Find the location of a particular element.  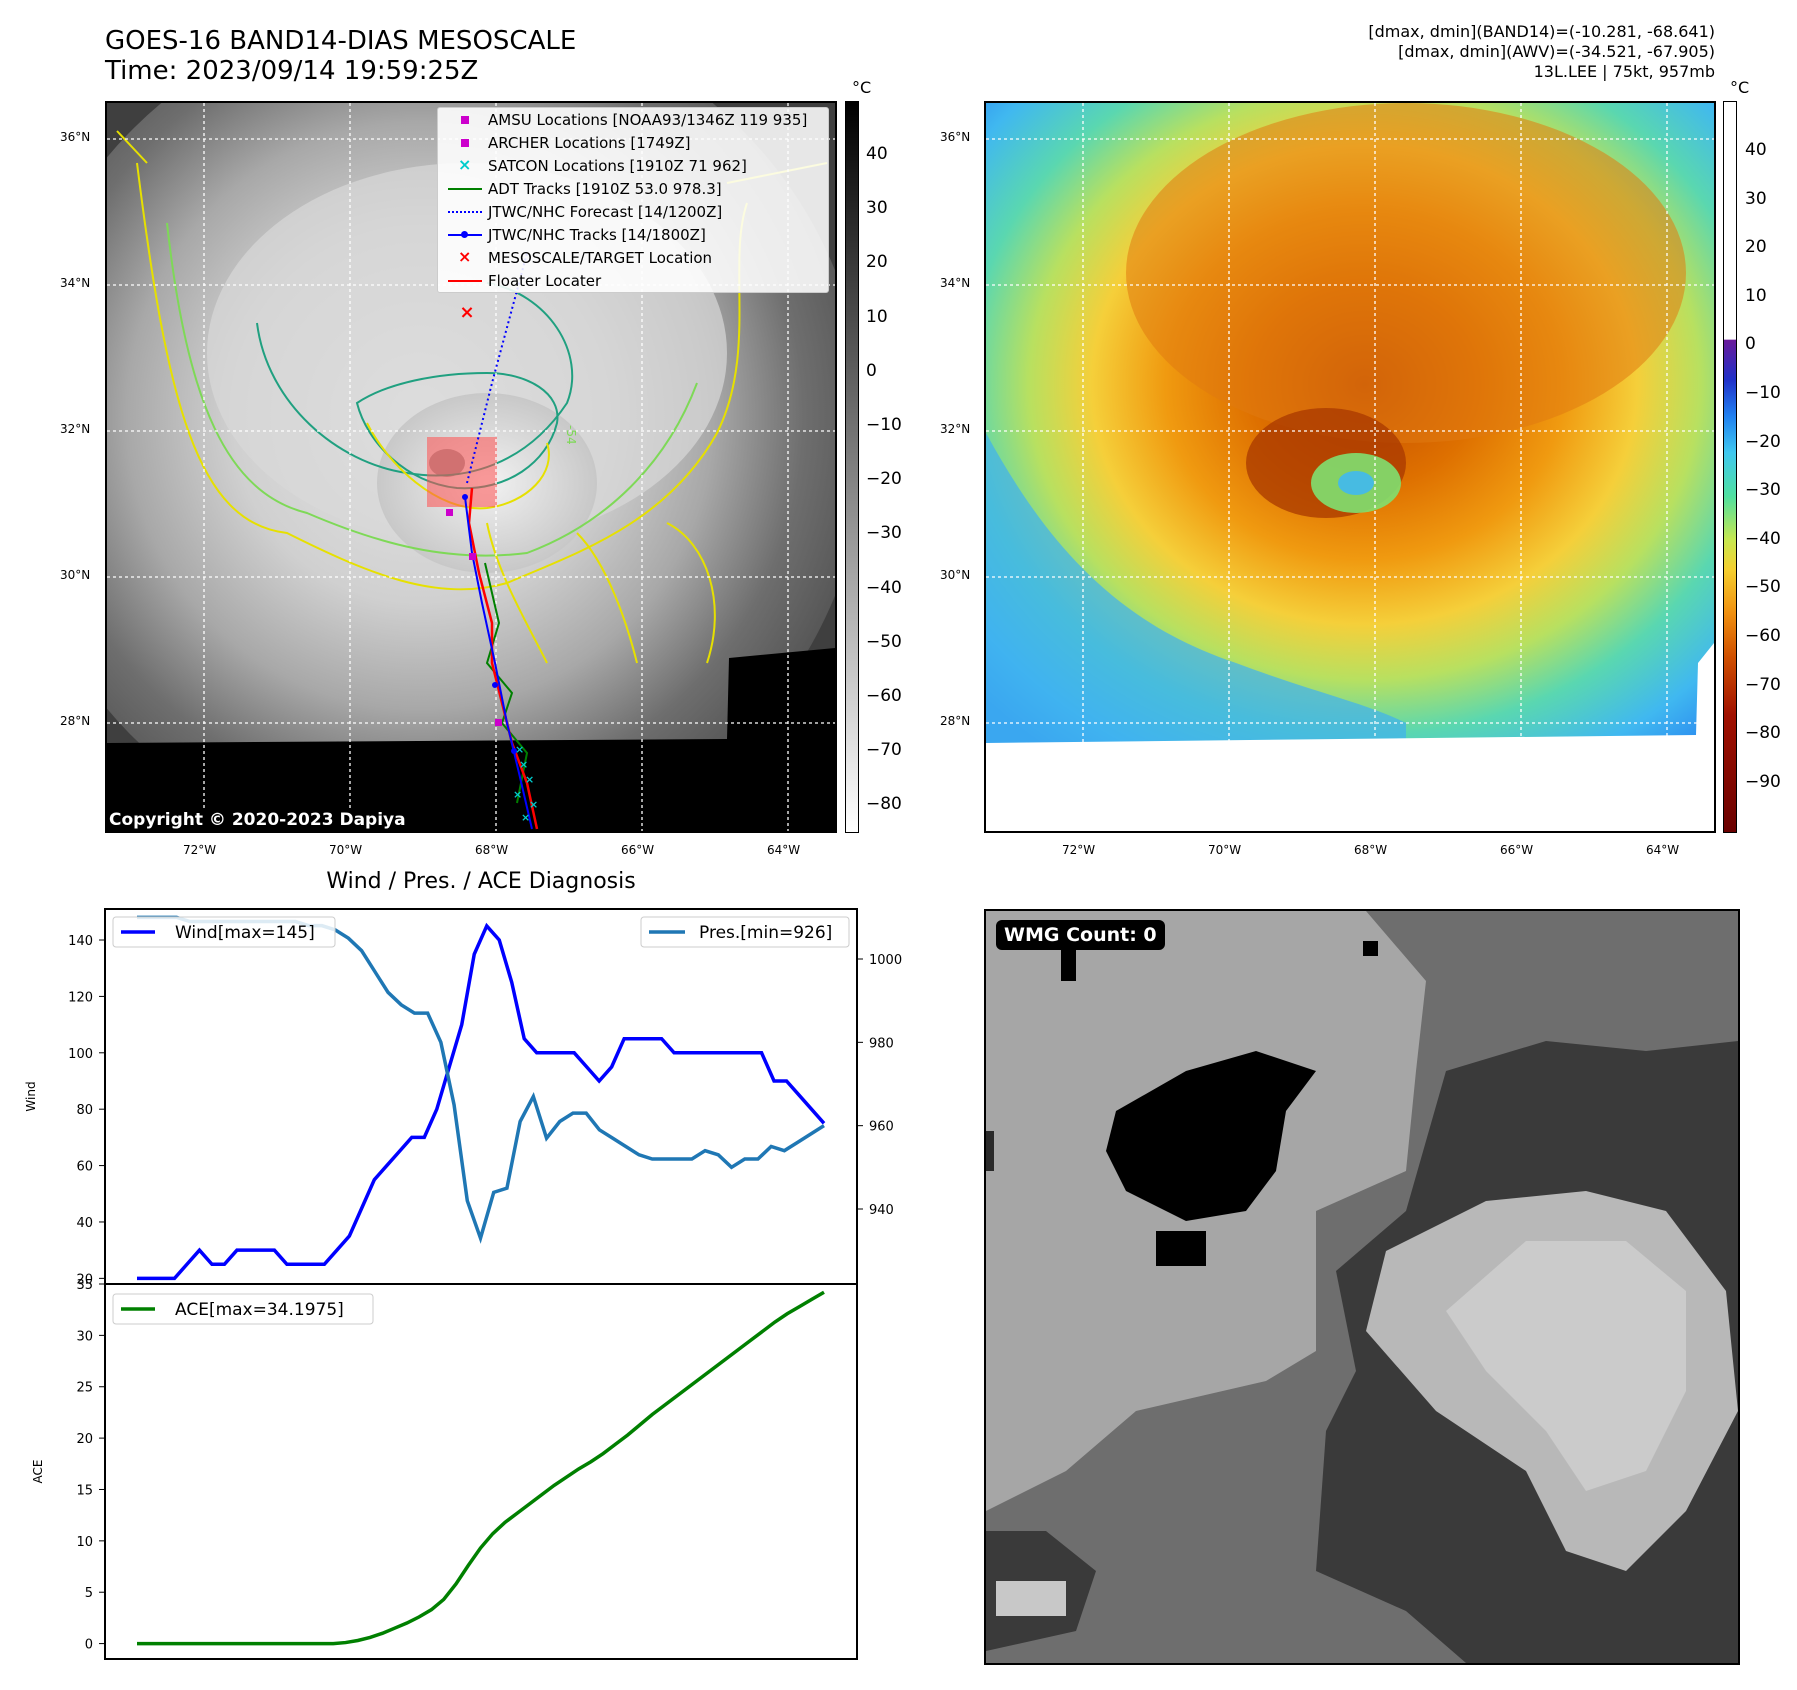

ace-legend-box is located at coordinates (243, 1309).